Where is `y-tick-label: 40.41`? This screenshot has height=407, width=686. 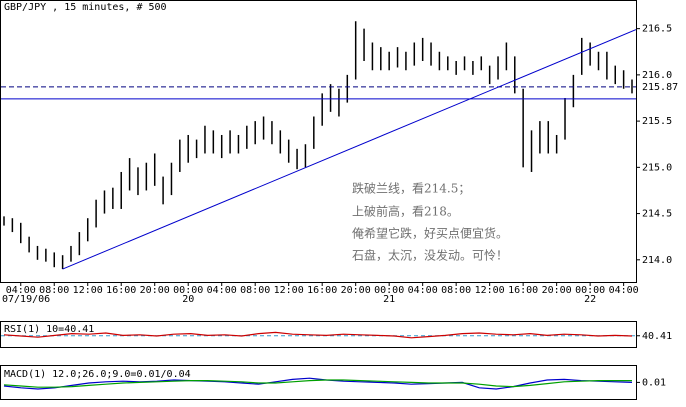 y-tick-label: 40.41 is located at coordinates (657, 336).